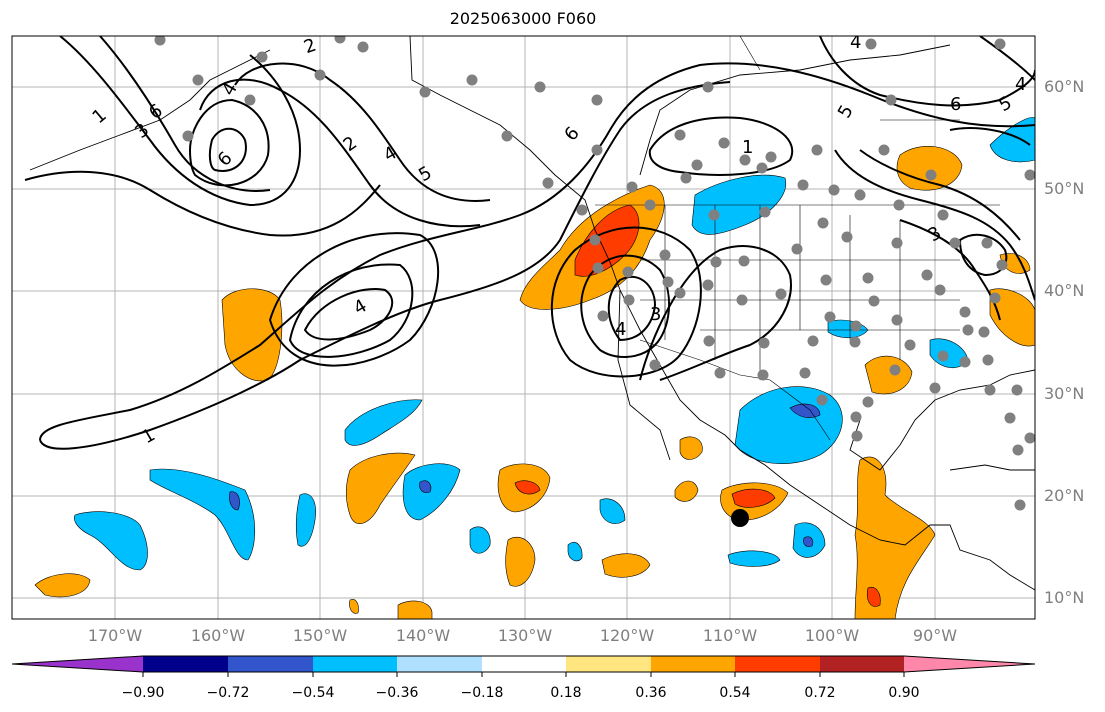 The width and height of the screenshot is (1105, 712). Describe the element at coordinates (735, 693) in the screenshot. I see `colorbar-tick-label: 0.54` at that location.